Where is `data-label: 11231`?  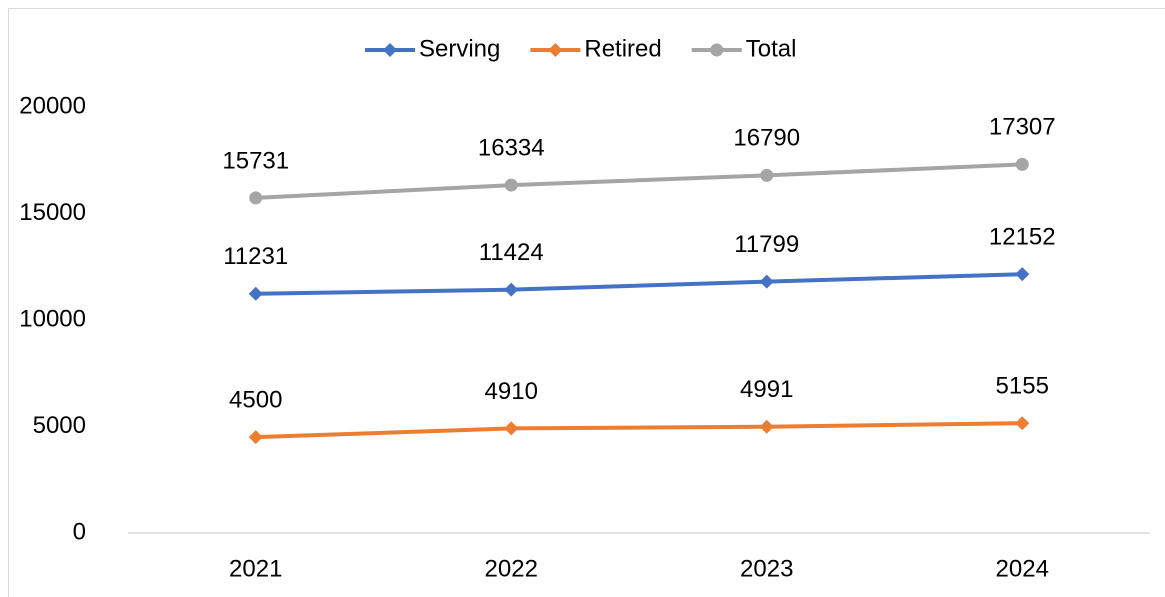 data-label: 11231 is located at coordinates (255, 256).